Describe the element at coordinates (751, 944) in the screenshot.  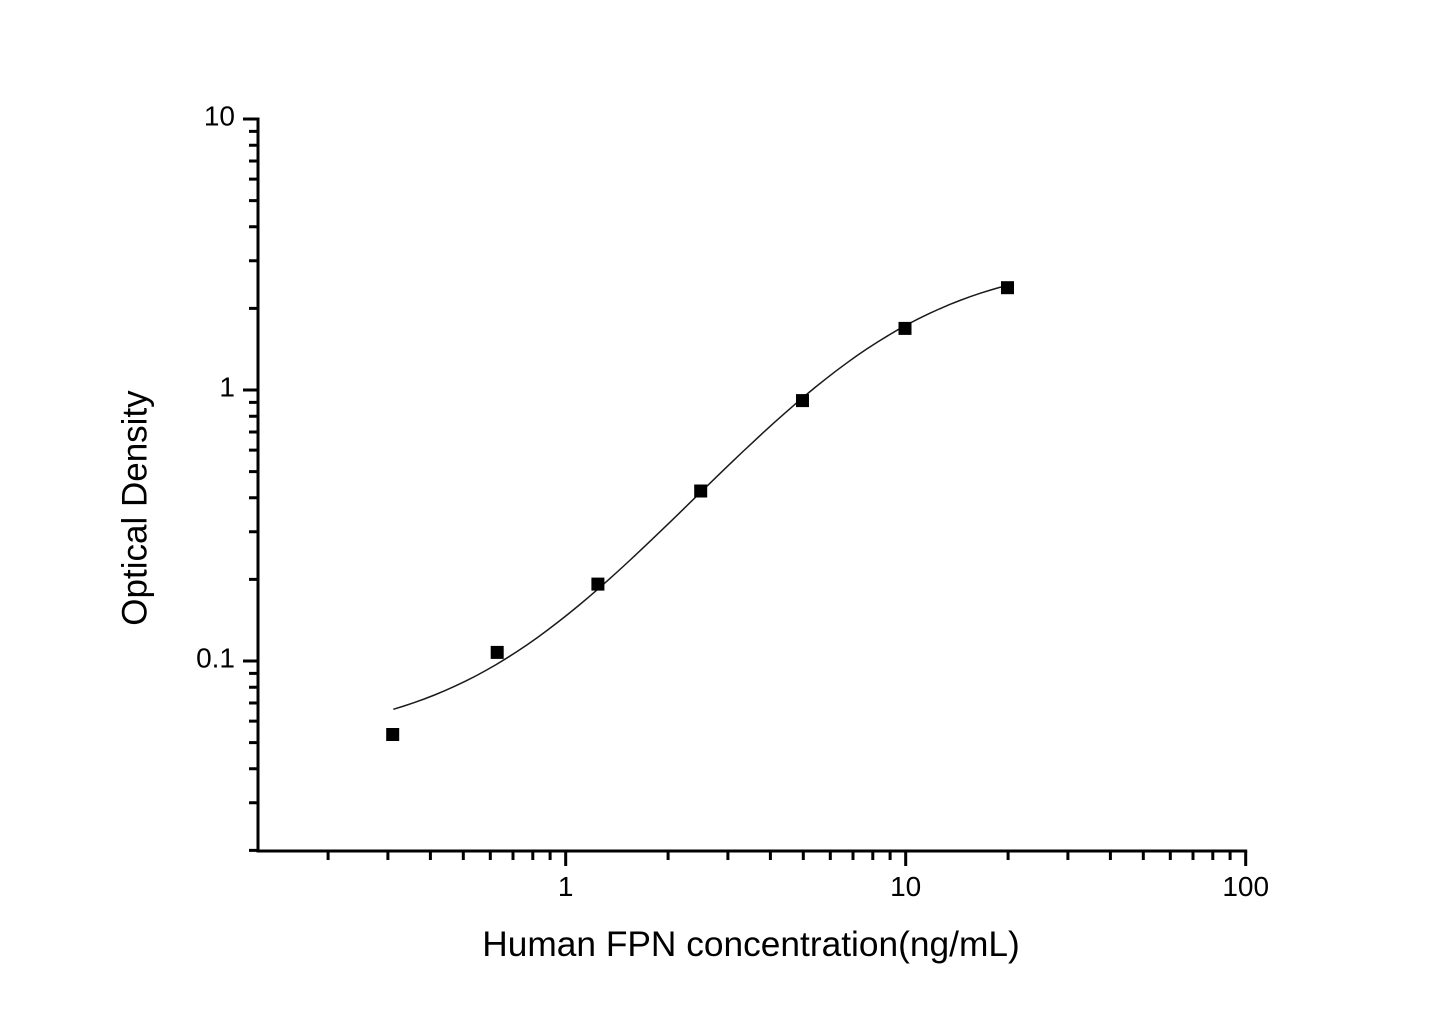
I see `svg-text: Human FPN concentration(ng/mL)` at that location.